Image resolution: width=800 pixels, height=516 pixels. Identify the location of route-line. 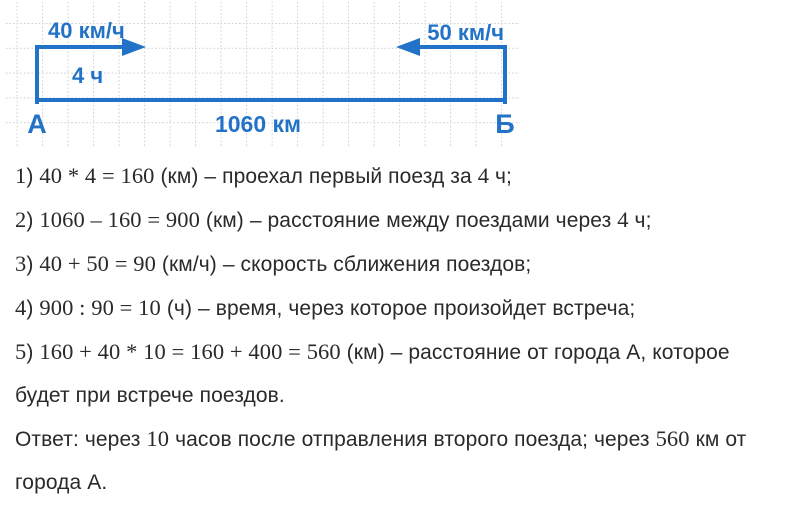
(271, 74).